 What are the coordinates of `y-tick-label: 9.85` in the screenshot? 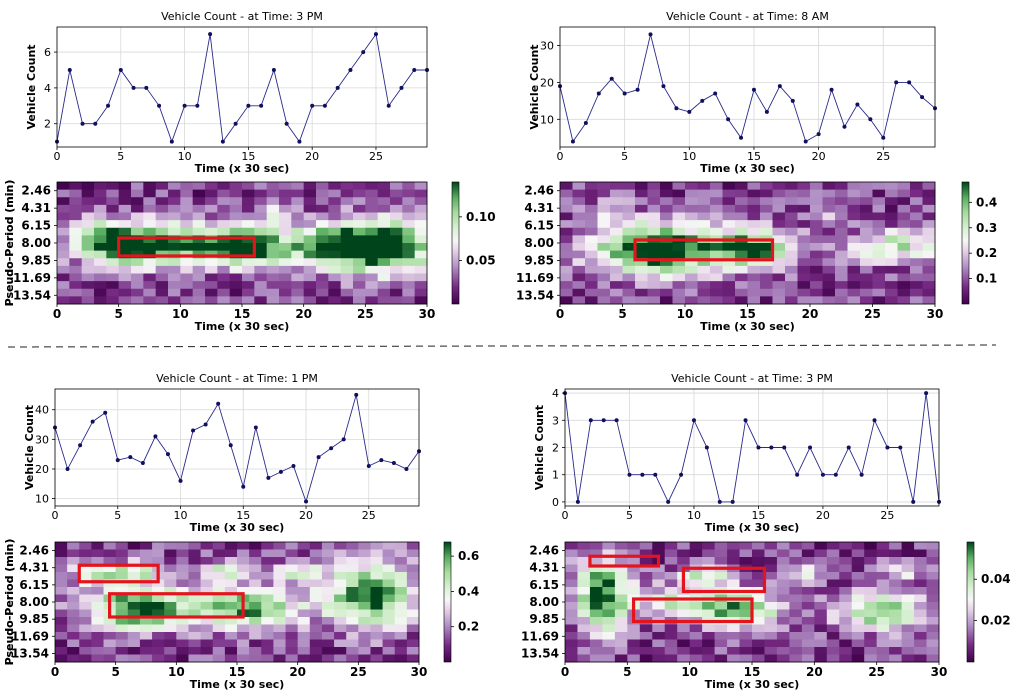 It's located at (34, 619).